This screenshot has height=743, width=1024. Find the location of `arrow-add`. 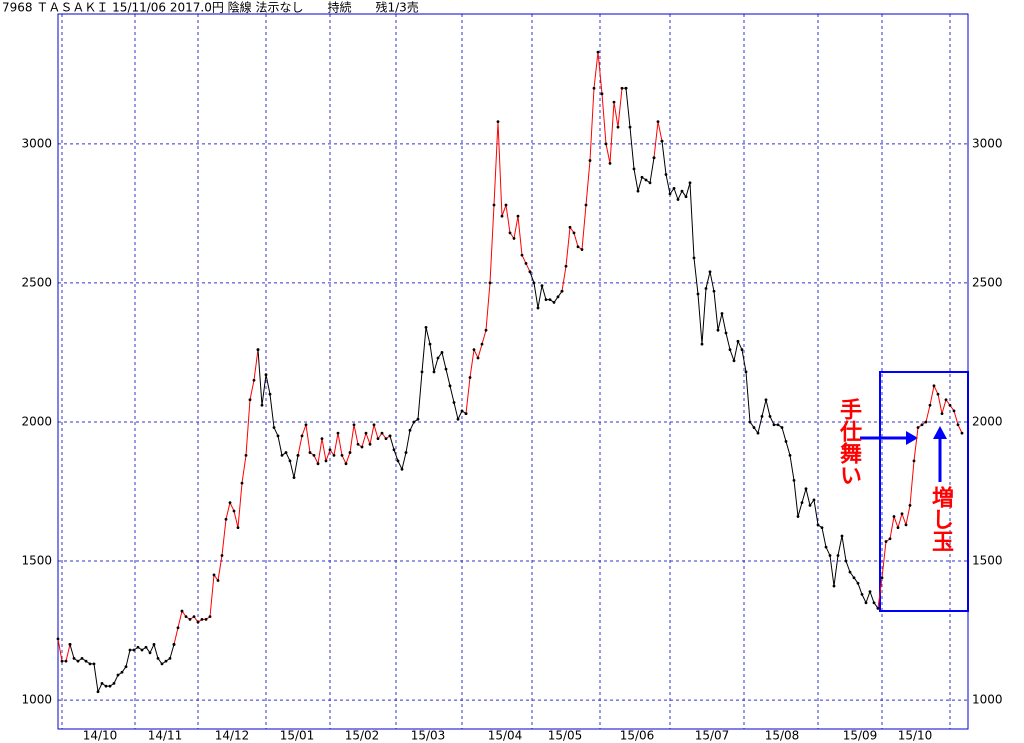

arrow-add is located at coordinates (940, 454).